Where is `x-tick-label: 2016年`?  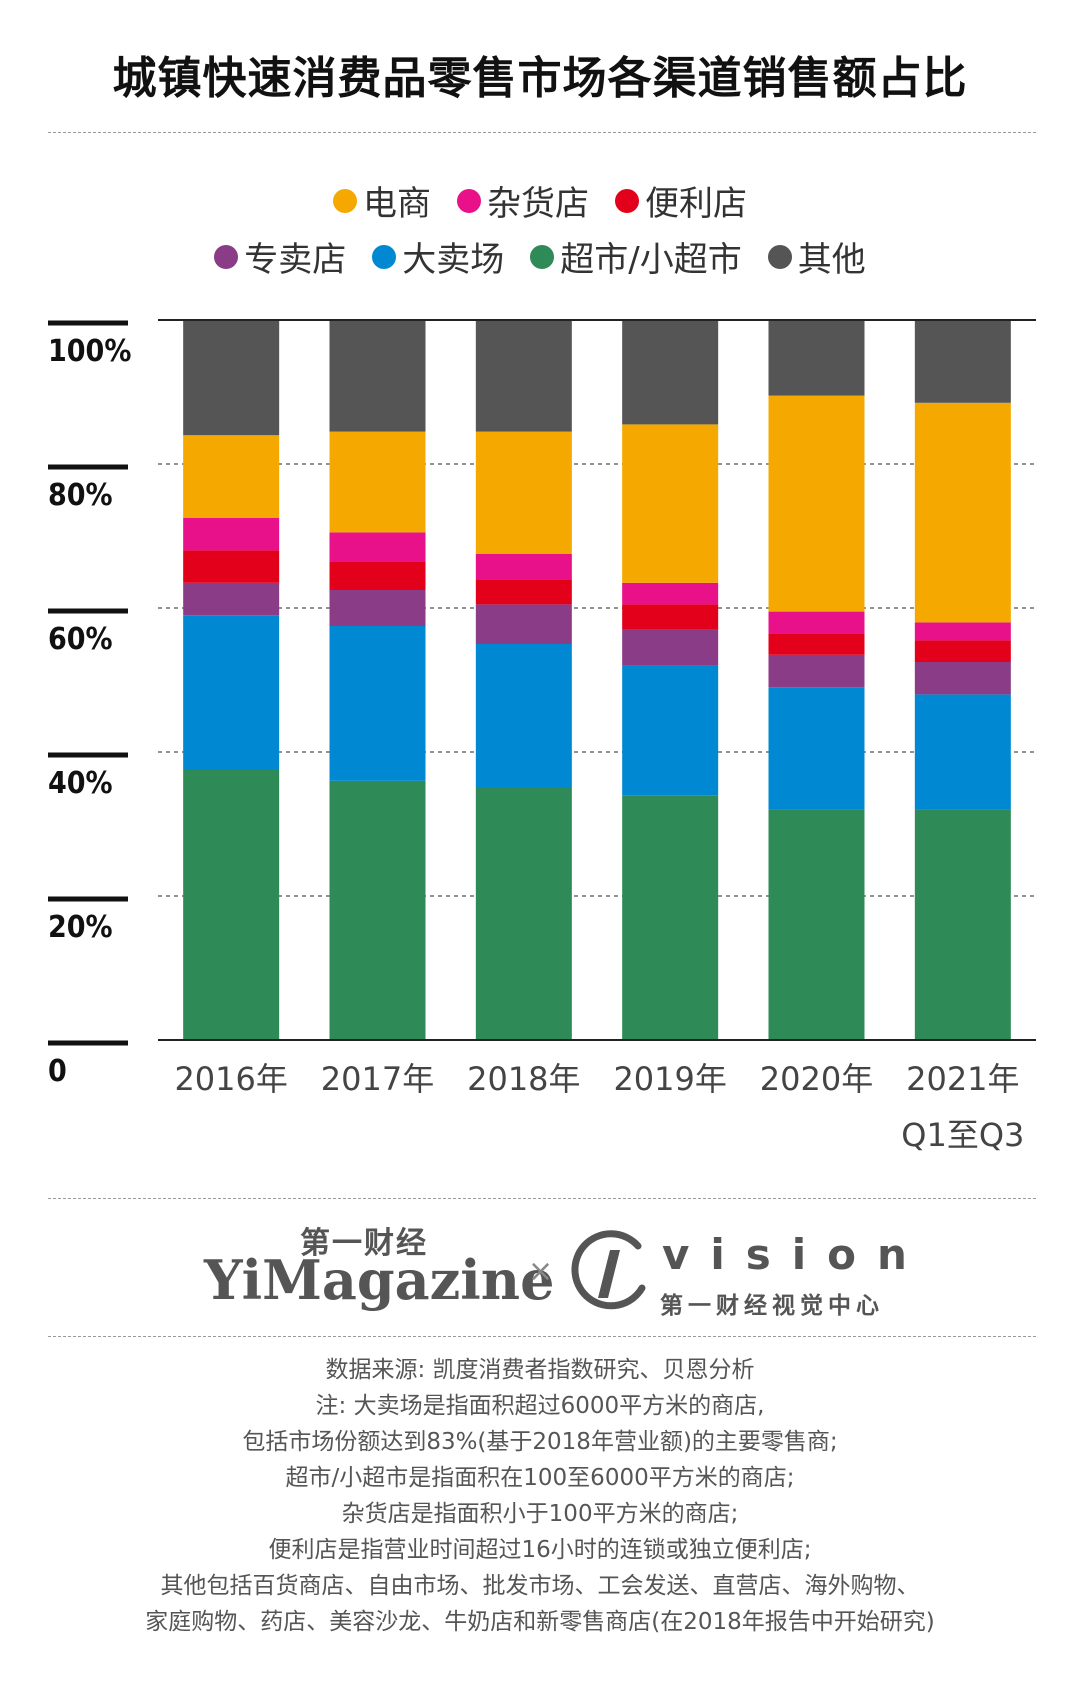 x-tick-label: 2016年 is located at coordinates (230, 1079).